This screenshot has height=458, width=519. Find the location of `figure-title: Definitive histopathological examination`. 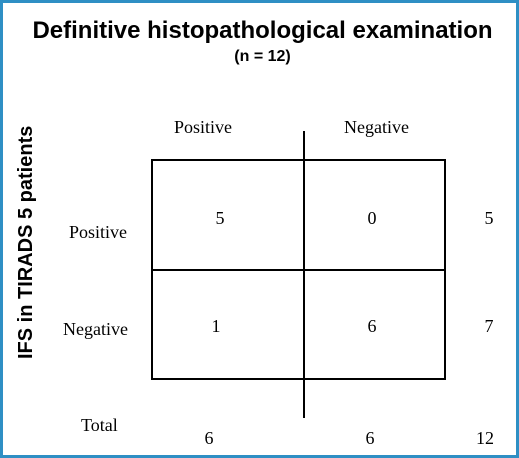

figure-title: Definitive histopathological examination is located at coordinates (262, 30).